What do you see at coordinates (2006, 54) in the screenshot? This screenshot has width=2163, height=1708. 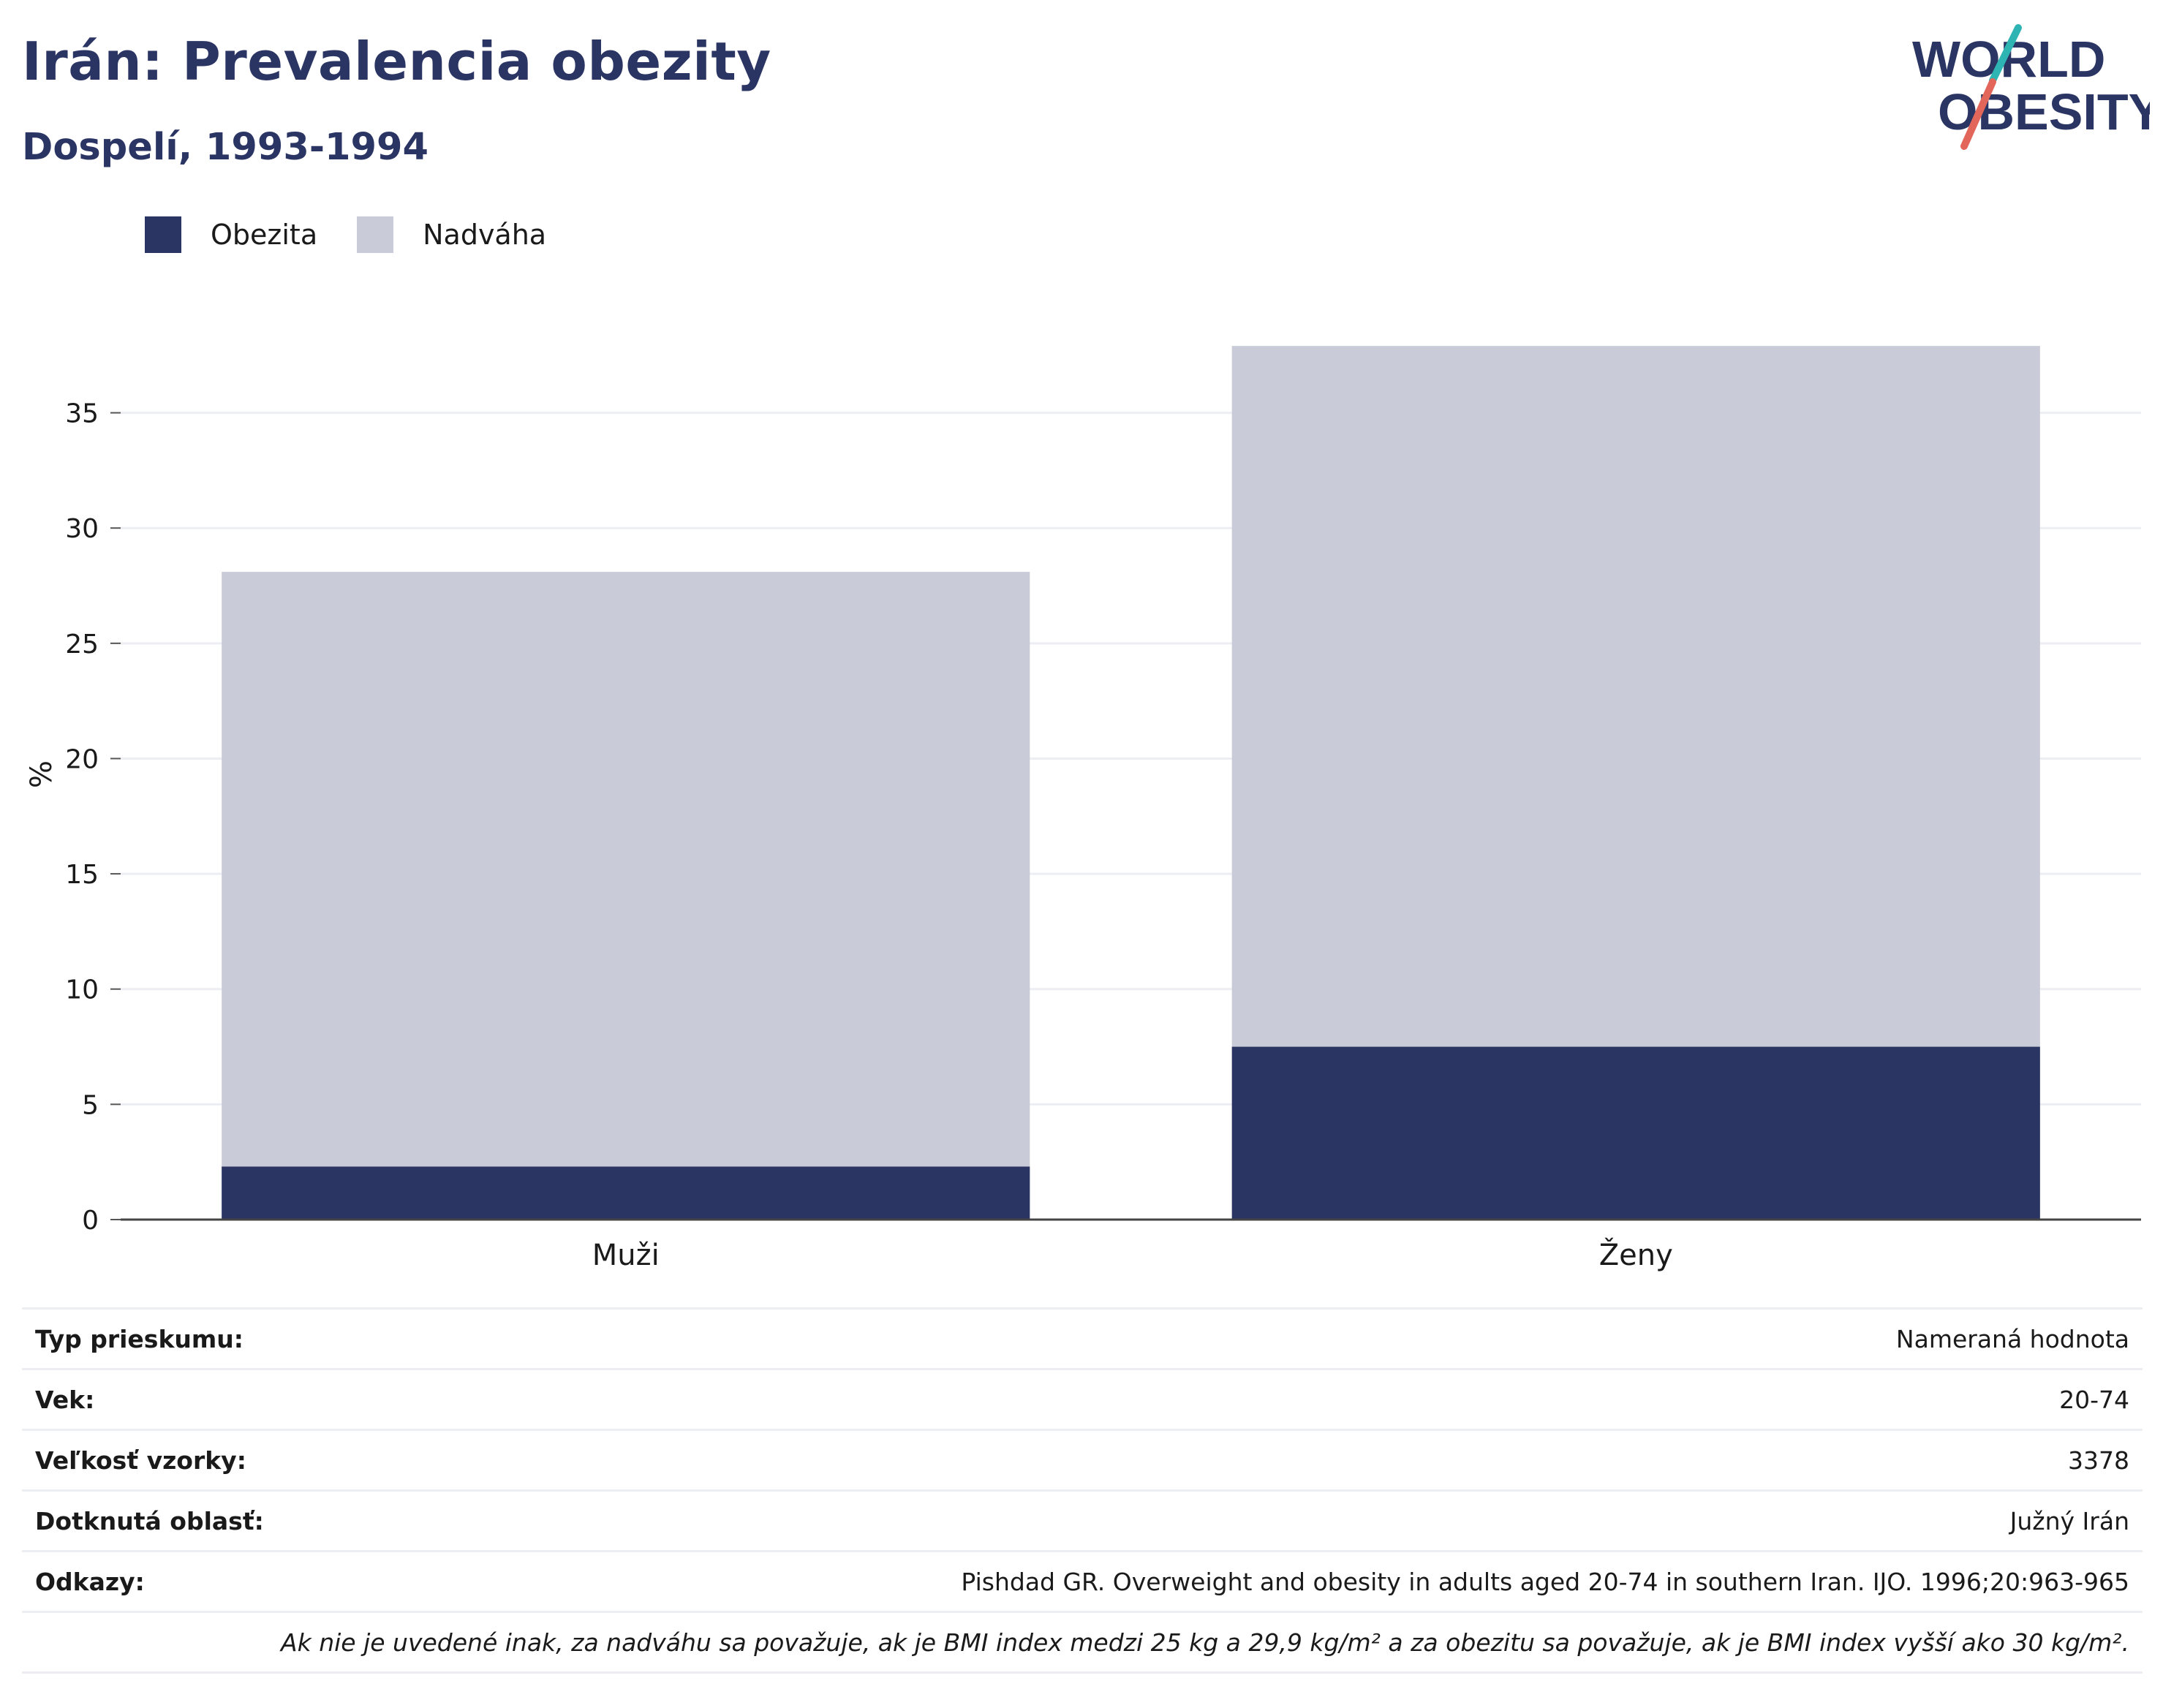 I see `logo-slash-teal` at bounding box center [2006, 54].